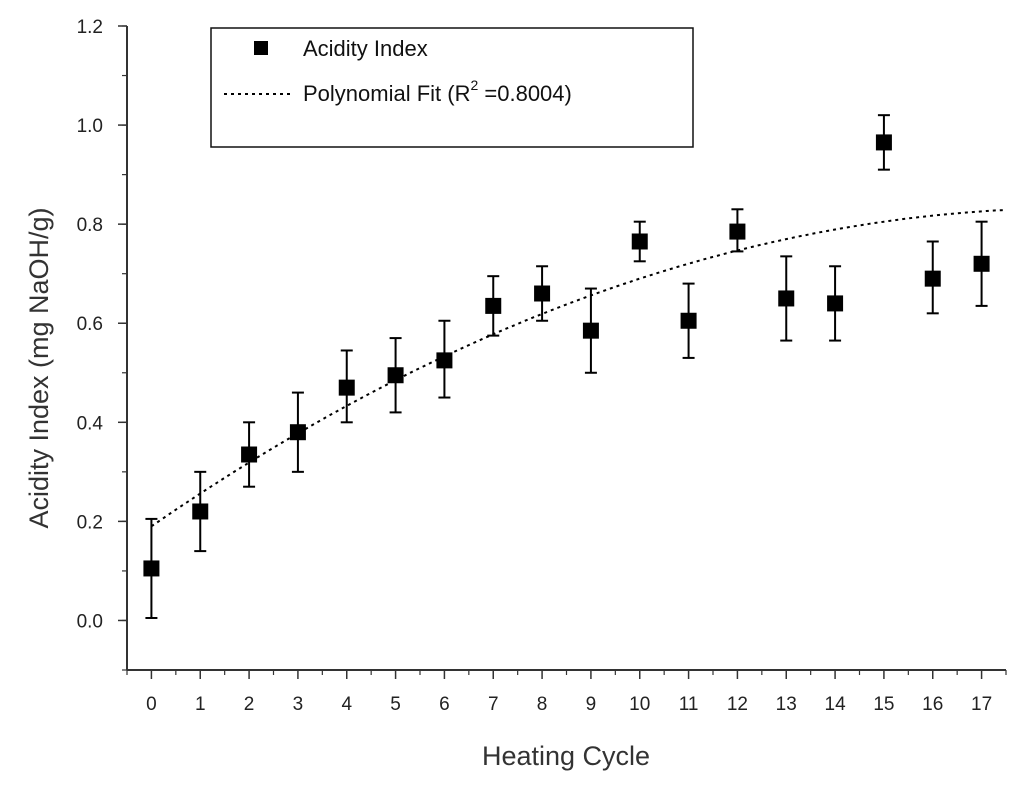 This screenshot has width=1024, height=790. I want to click on y-tick-label: 1.2, so click(90, 27).